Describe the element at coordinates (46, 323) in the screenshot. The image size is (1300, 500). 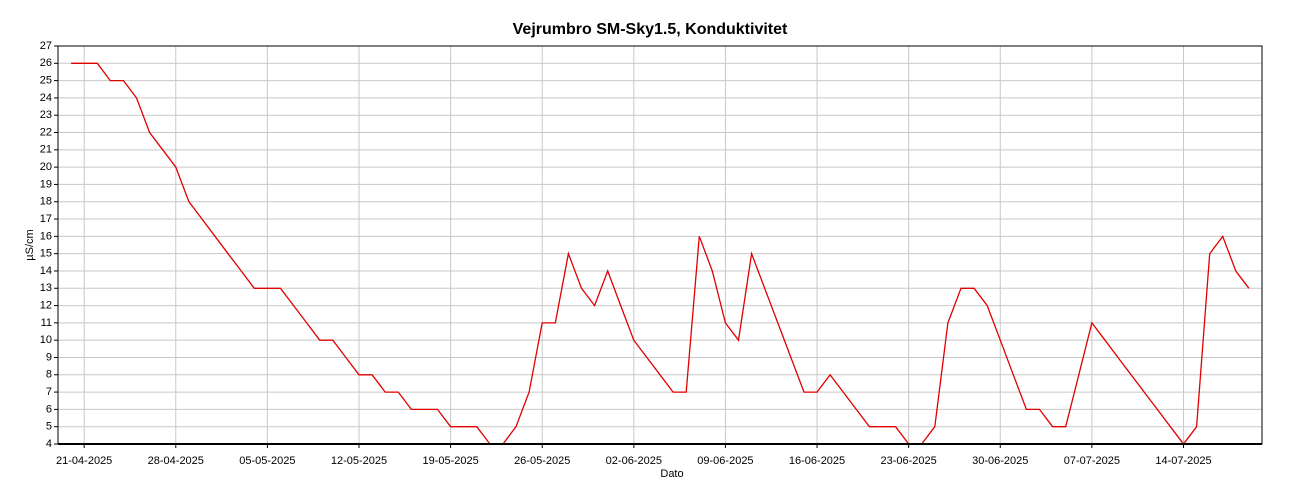
I see `y-tick-label: 11` at that location.